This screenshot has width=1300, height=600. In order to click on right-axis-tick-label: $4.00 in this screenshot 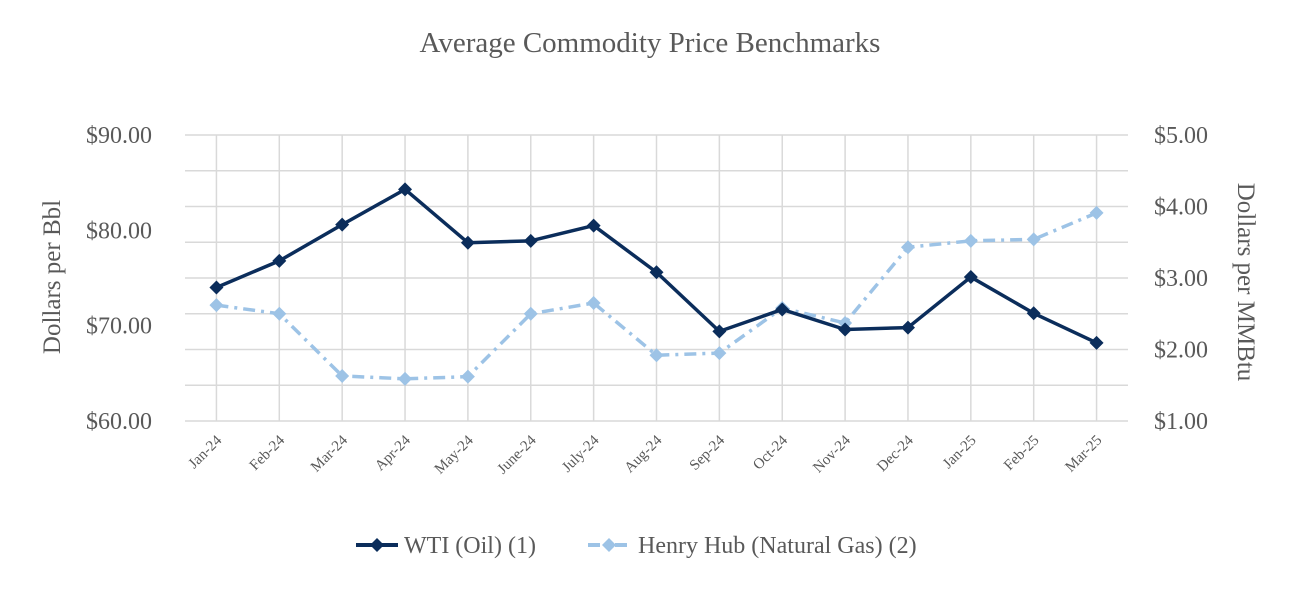, I will do `click(1181, 208)`.